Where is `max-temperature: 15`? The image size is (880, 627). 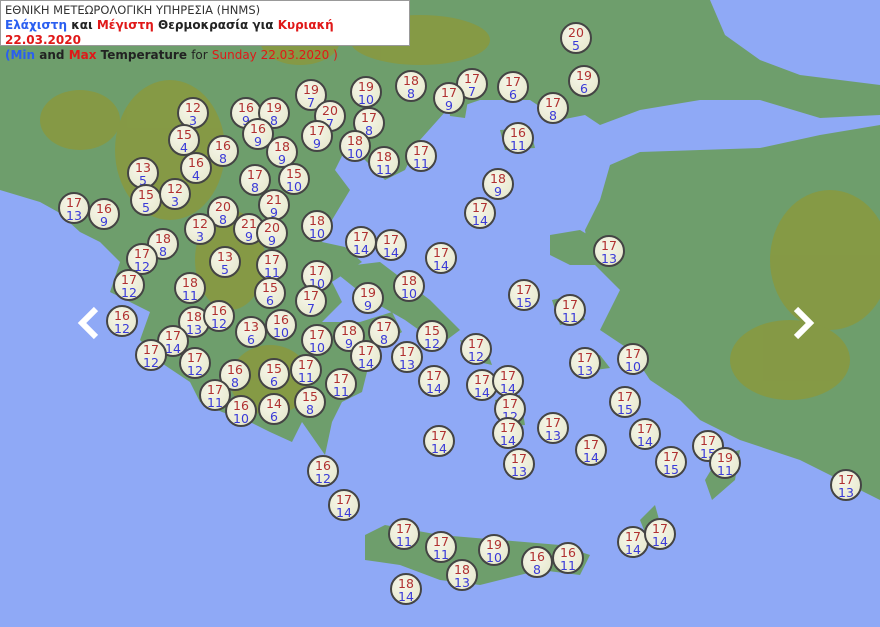 max-temperature: 15 is located at coordinates (294, 173).